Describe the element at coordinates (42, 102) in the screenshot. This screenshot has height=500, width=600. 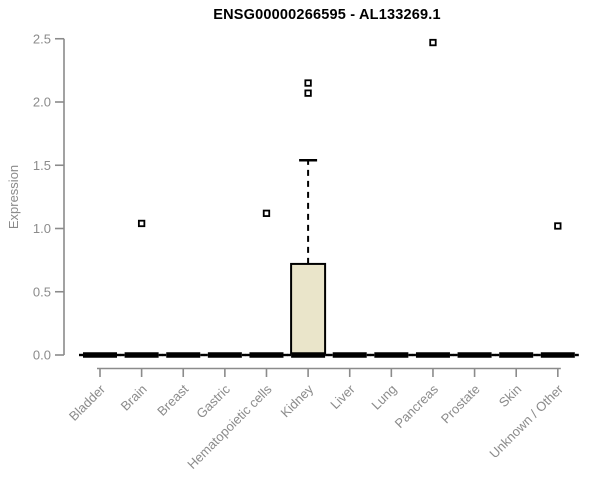
I see `y-tick-label: 2.0` at that location.